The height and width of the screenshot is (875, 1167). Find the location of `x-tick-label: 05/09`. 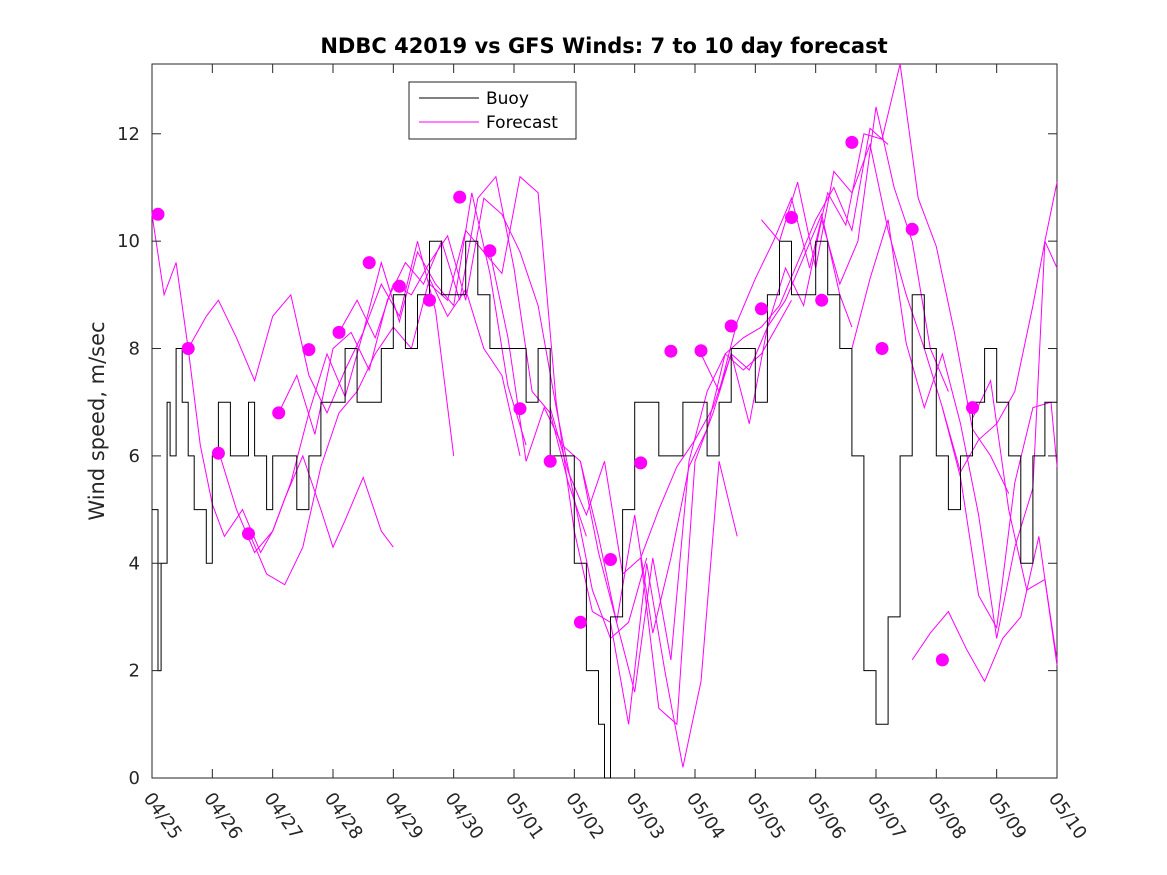

x-tick-label: 05/09 is located at coordinates (1007, 816).